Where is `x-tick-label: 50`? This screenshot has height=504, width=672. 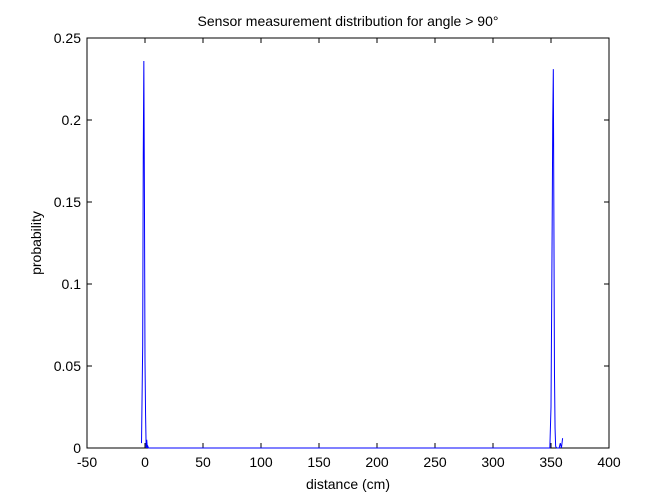 x-tick-label: 50 is located at coordinates (203, 462).